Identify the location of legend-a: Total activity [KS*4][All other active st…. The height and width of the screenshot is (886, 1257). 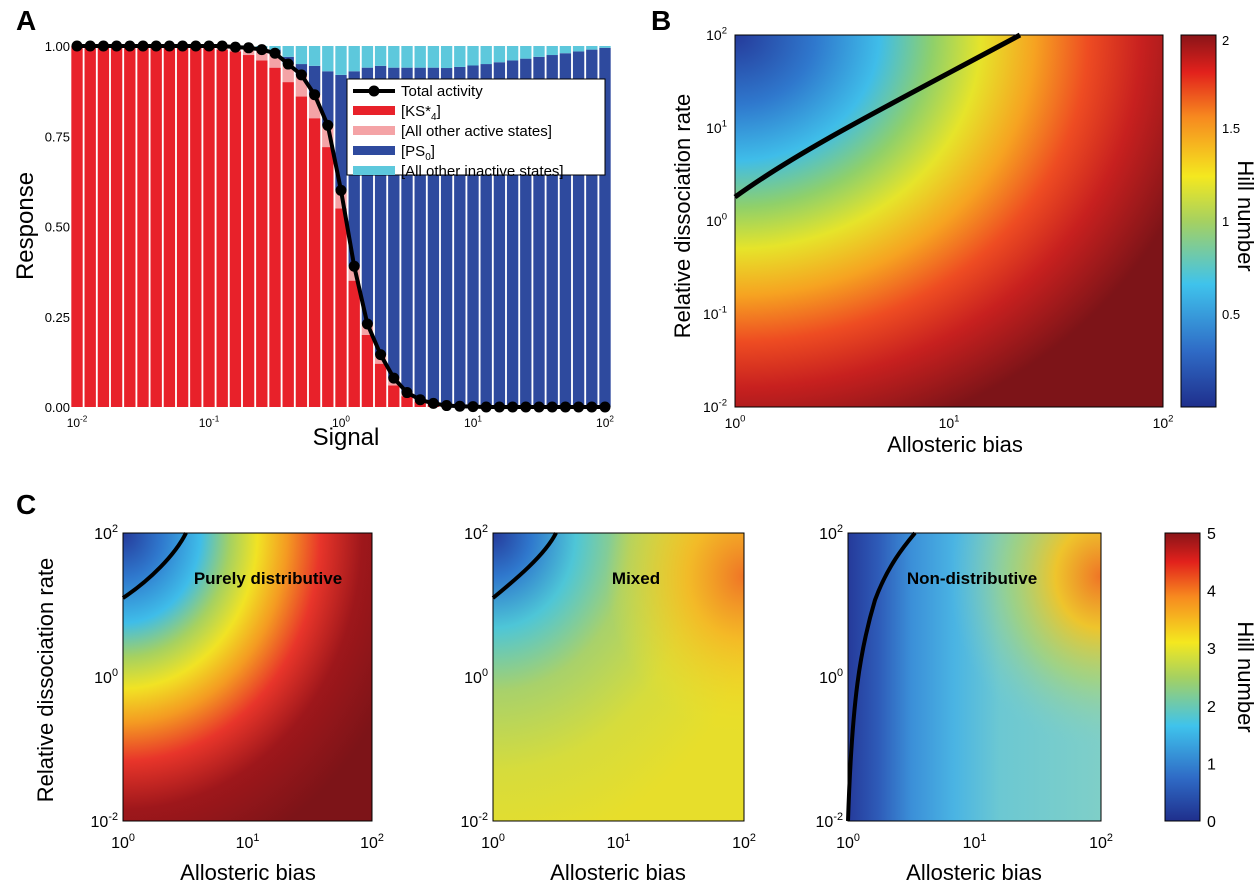
(476, 129).